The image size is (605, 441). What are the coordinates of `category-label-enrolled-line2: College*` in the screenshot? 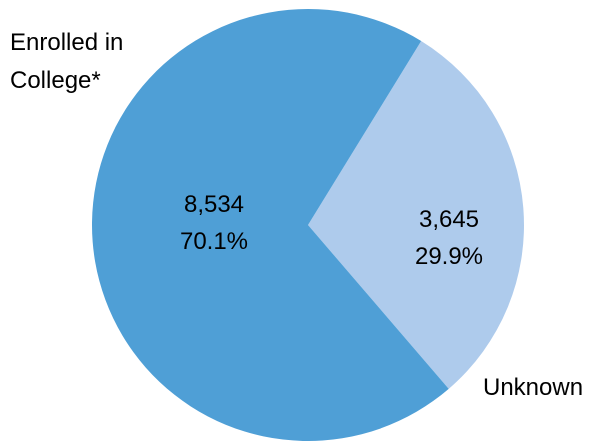 It's located at (55, 80).